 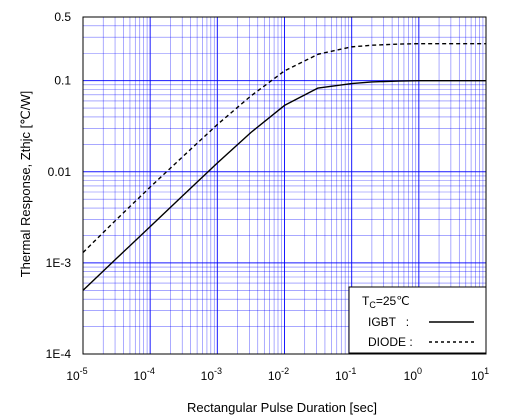 I want to click on y-tick-label: 0.5, so click(x=62, y=17).